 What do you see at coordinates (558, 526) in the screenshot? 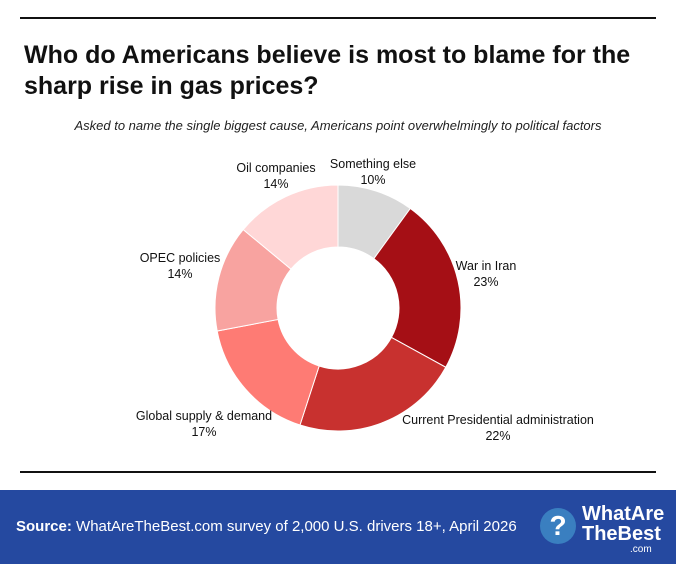
I see `question-bubble-icon: ?` at bounding box center [558, 526].